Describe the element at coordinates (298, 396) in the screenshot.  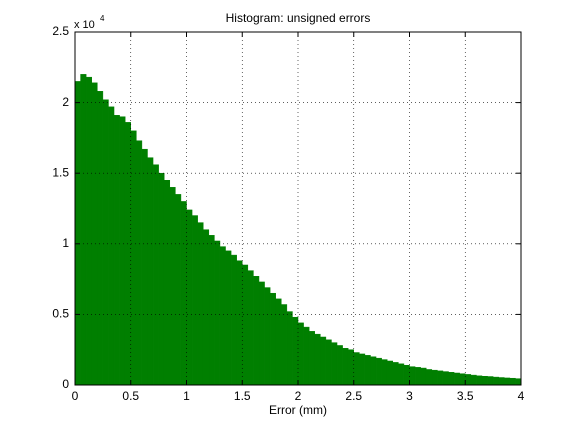
I see `x-tick-label: 2` at that location.